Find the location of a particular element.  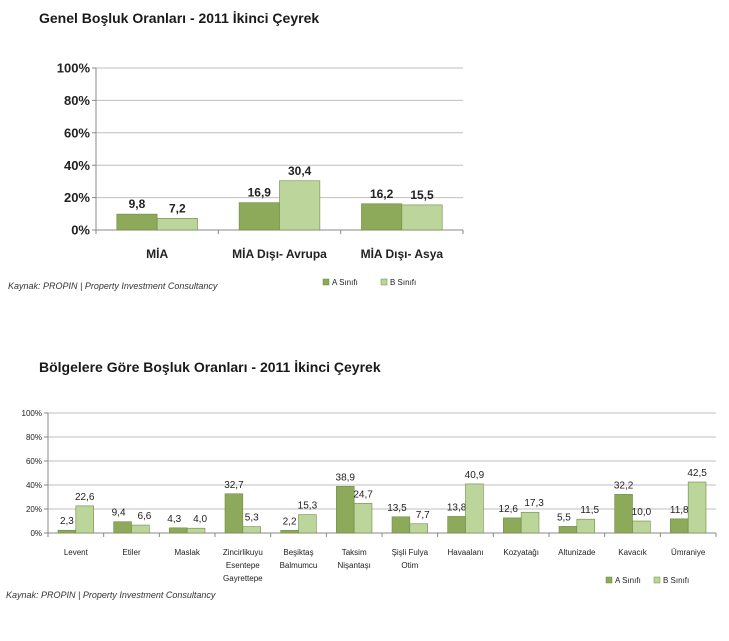

category-label: Nişantaşı is located at coordinates (353, 565).